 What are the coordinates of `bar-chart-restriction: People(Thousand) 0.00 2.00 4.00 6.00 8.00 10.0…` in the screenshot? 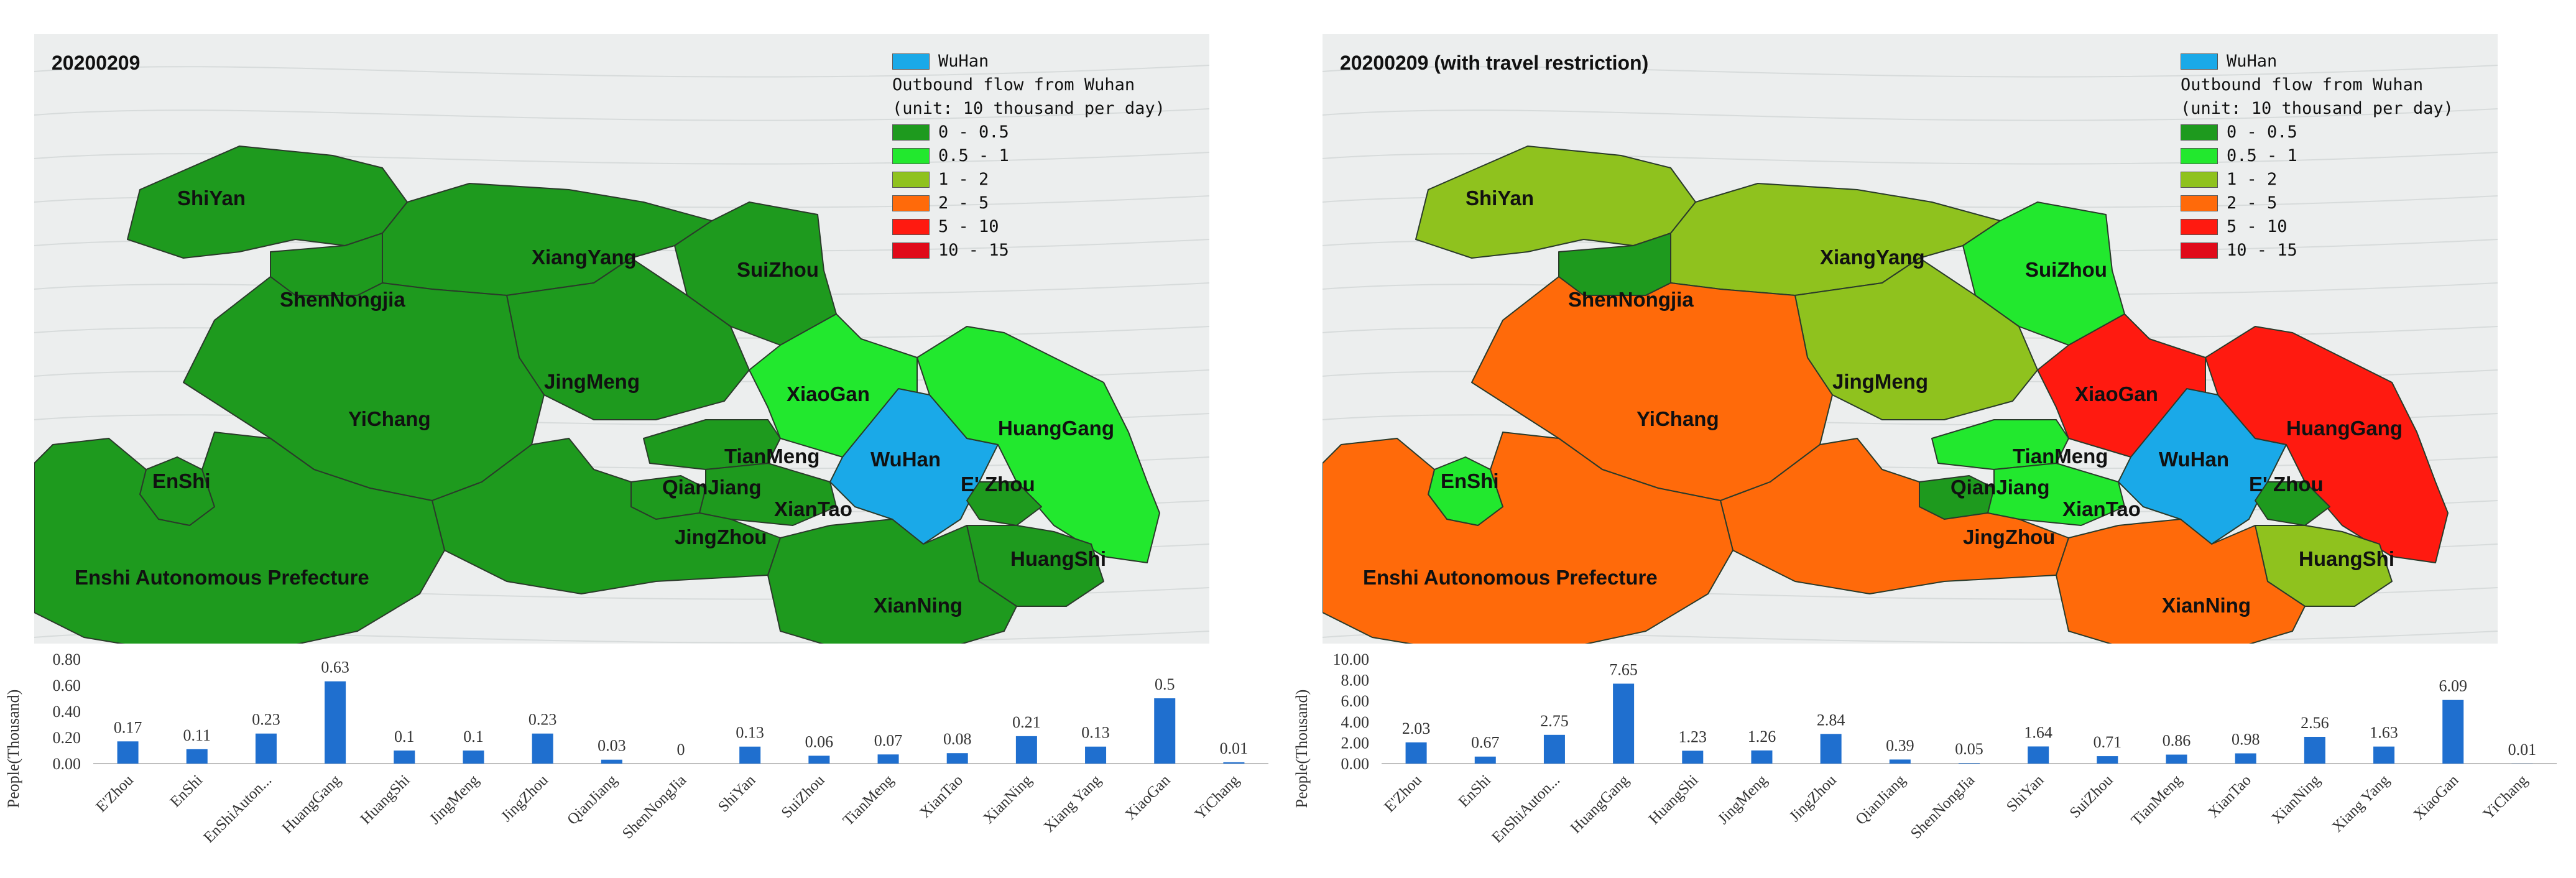 It's located at (1932, 762).